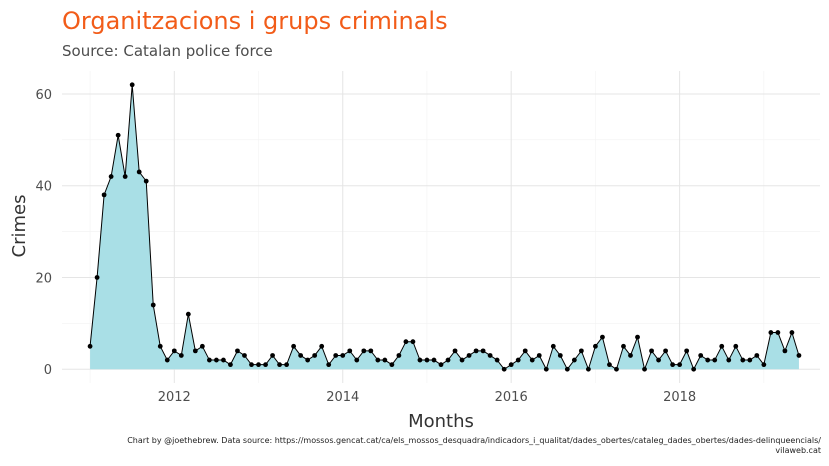 This screenshot has width=829, height=466. What do you see at coordinates (43, 278) in the screenshot?
I see `y-tick-label: 20` at bounding box center [43, 278].